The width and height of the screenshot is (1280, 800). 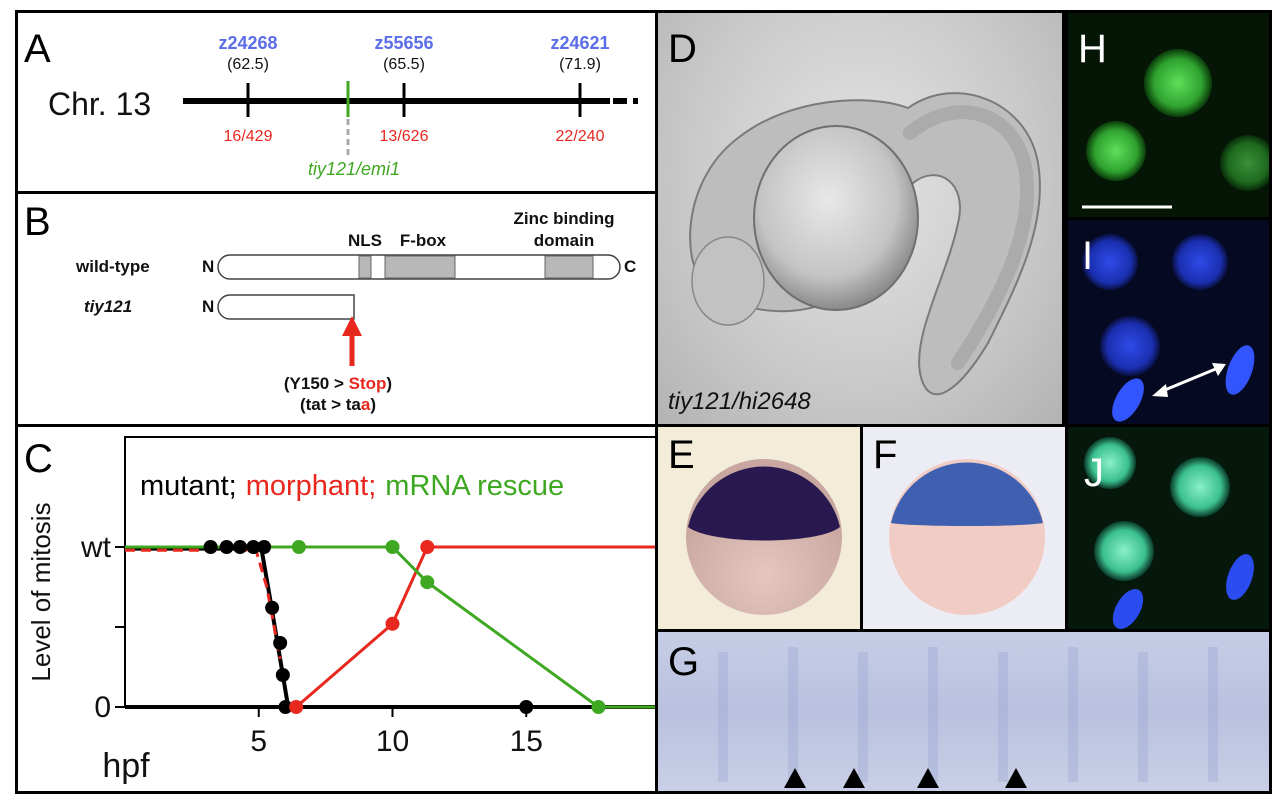 What do you see at coordinates (764, 537) in the screenshot?
I see `in-situ-embryo-e` at bounding box center [764, 537].